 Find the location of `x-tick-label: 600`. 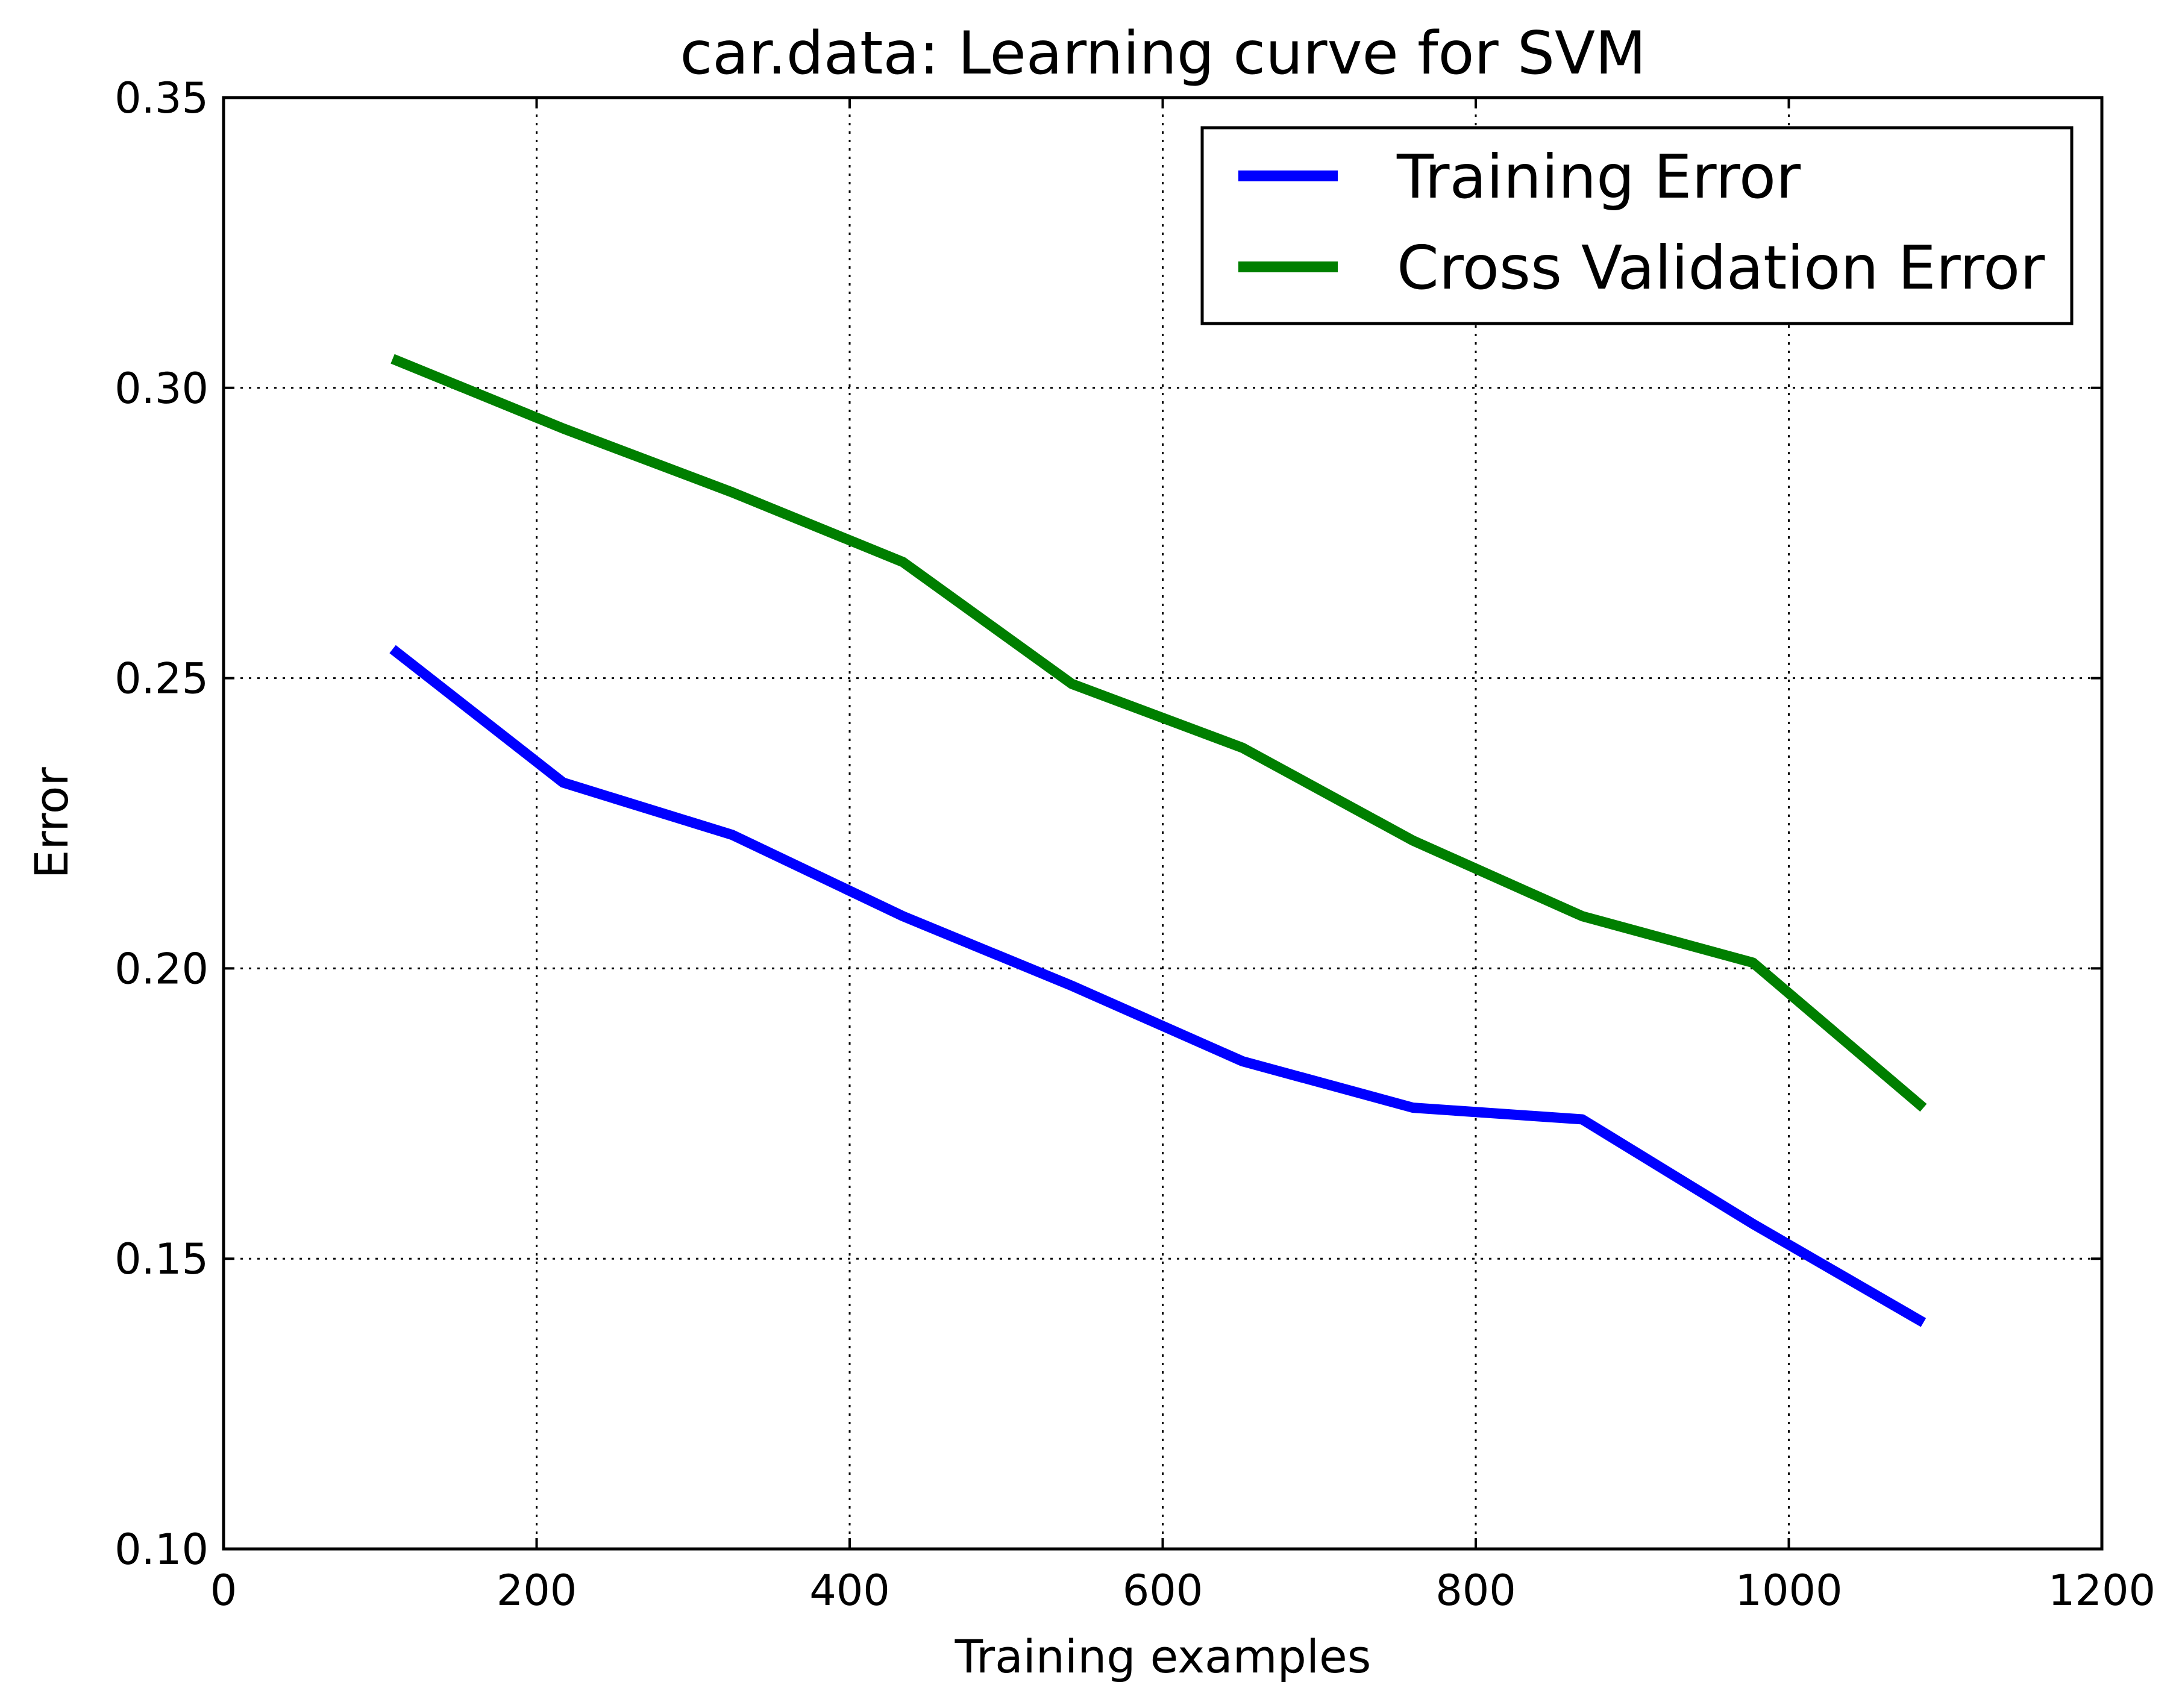

x-tick-label: 600 is located at coordinates (1163, 1591).